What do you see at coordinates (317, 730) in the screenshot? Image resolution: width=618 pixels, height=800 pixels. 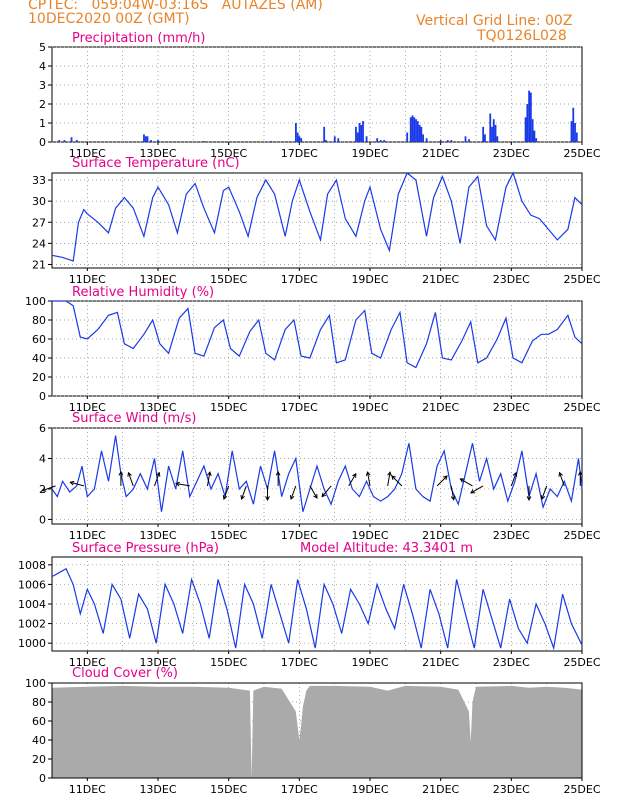 I see `panel-6-frame-top` at bounding box center [317, 730].